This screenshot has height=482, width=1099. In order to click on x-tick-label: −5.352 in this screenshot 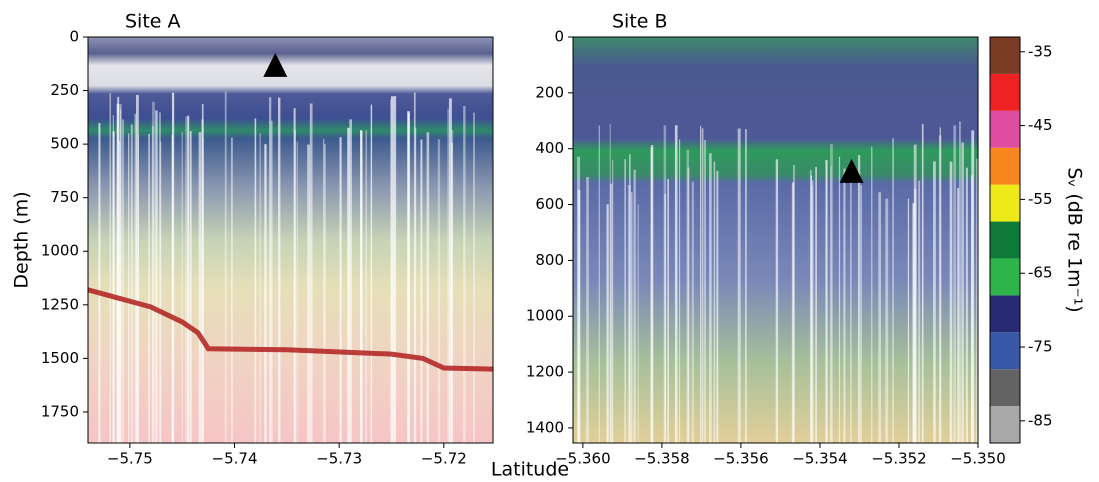, I will do `click(899, 459)`.